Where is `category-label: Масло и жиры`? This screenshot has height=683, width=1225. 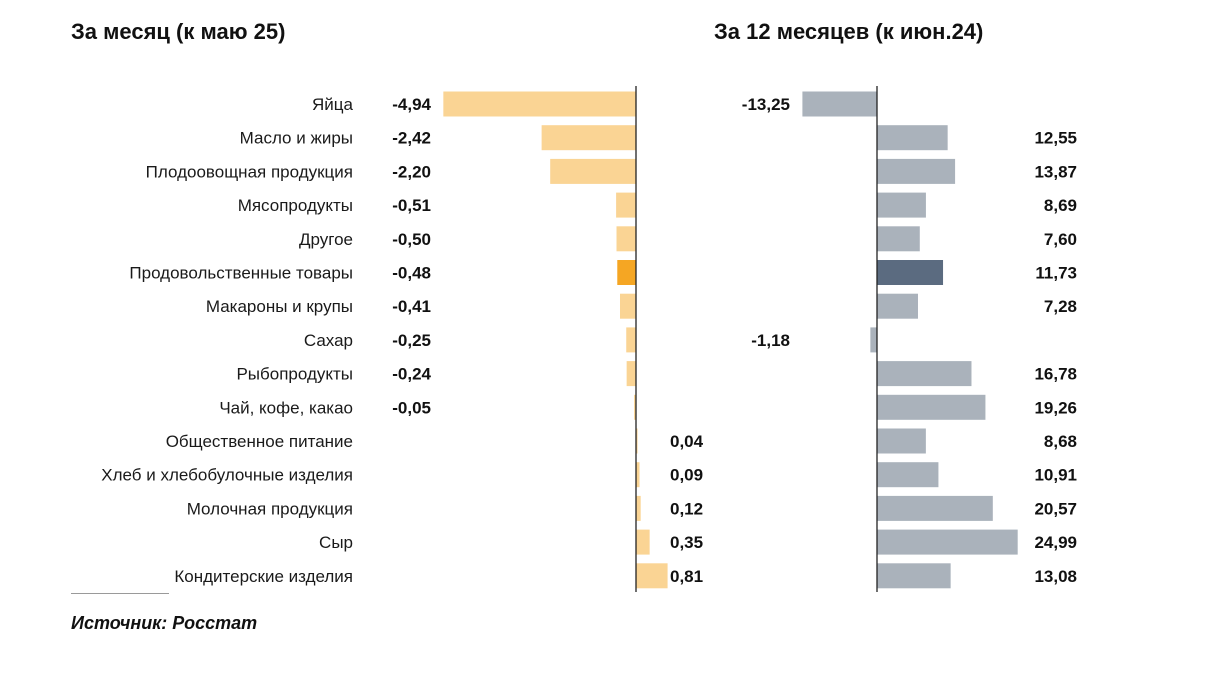 category-label: Масло и жиры is located at coordinates (296, 138).